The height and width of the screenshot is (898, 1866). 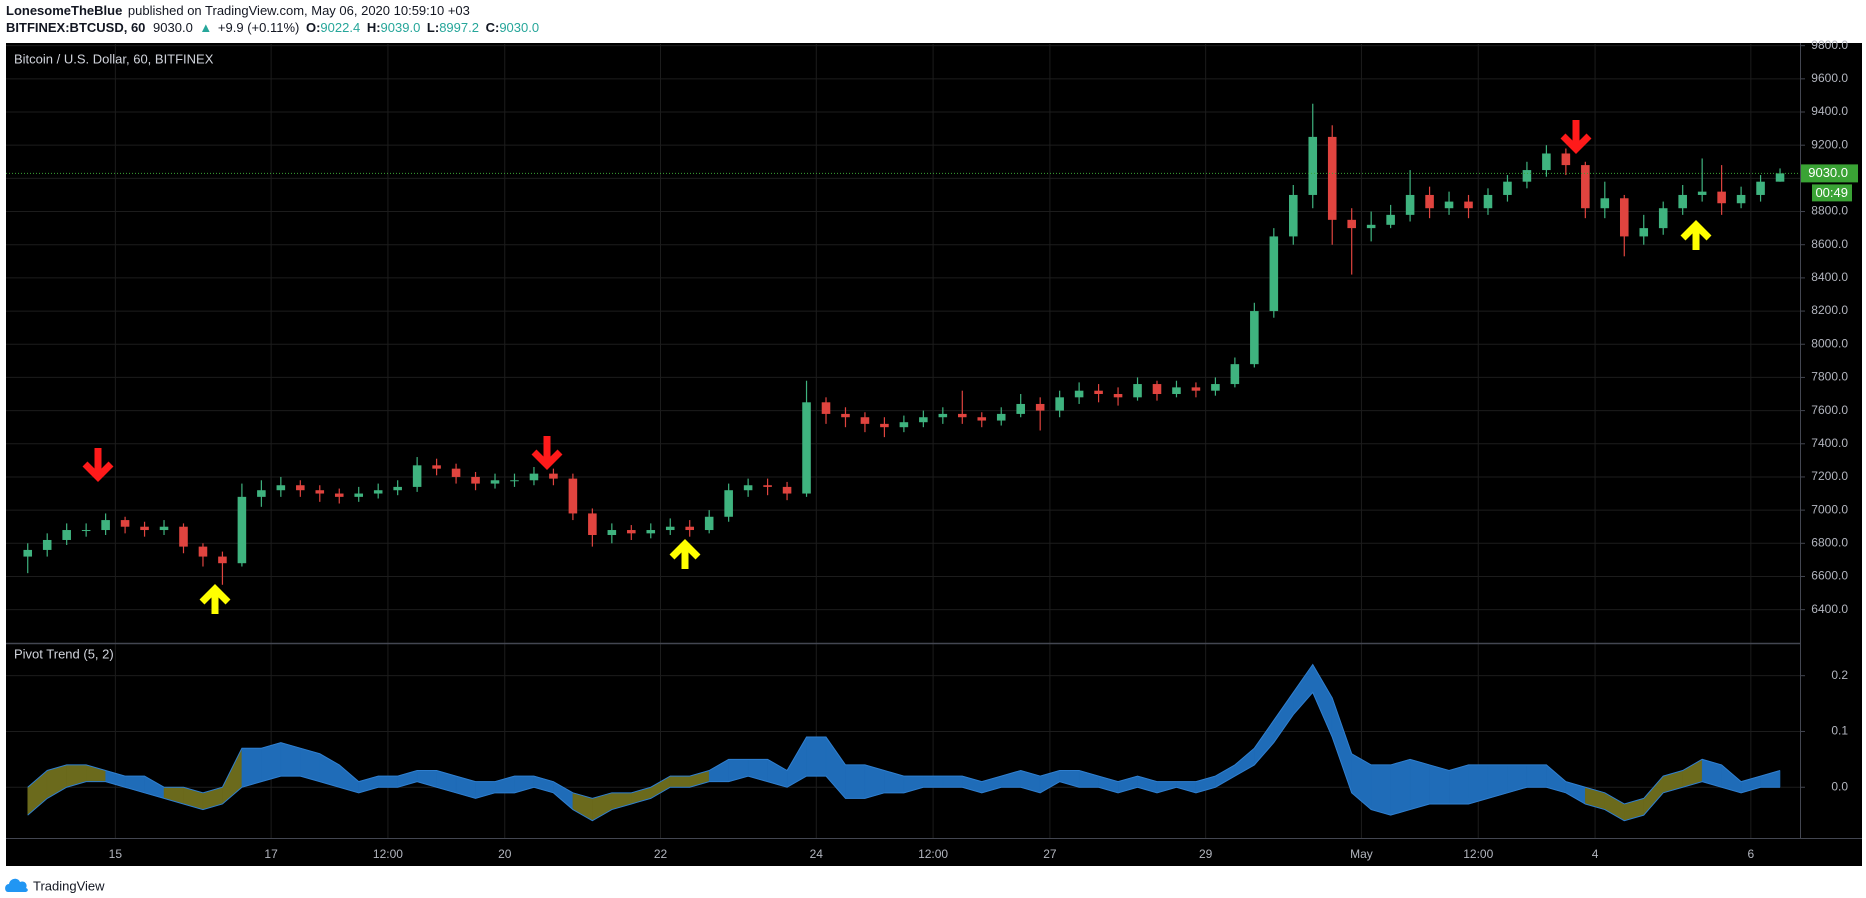 What do you see at coordinates (64, 653) in the screenshot?
I see `indicator-pane-title: Pivot Trend (5, 2)` at bounding box center [64, 653].